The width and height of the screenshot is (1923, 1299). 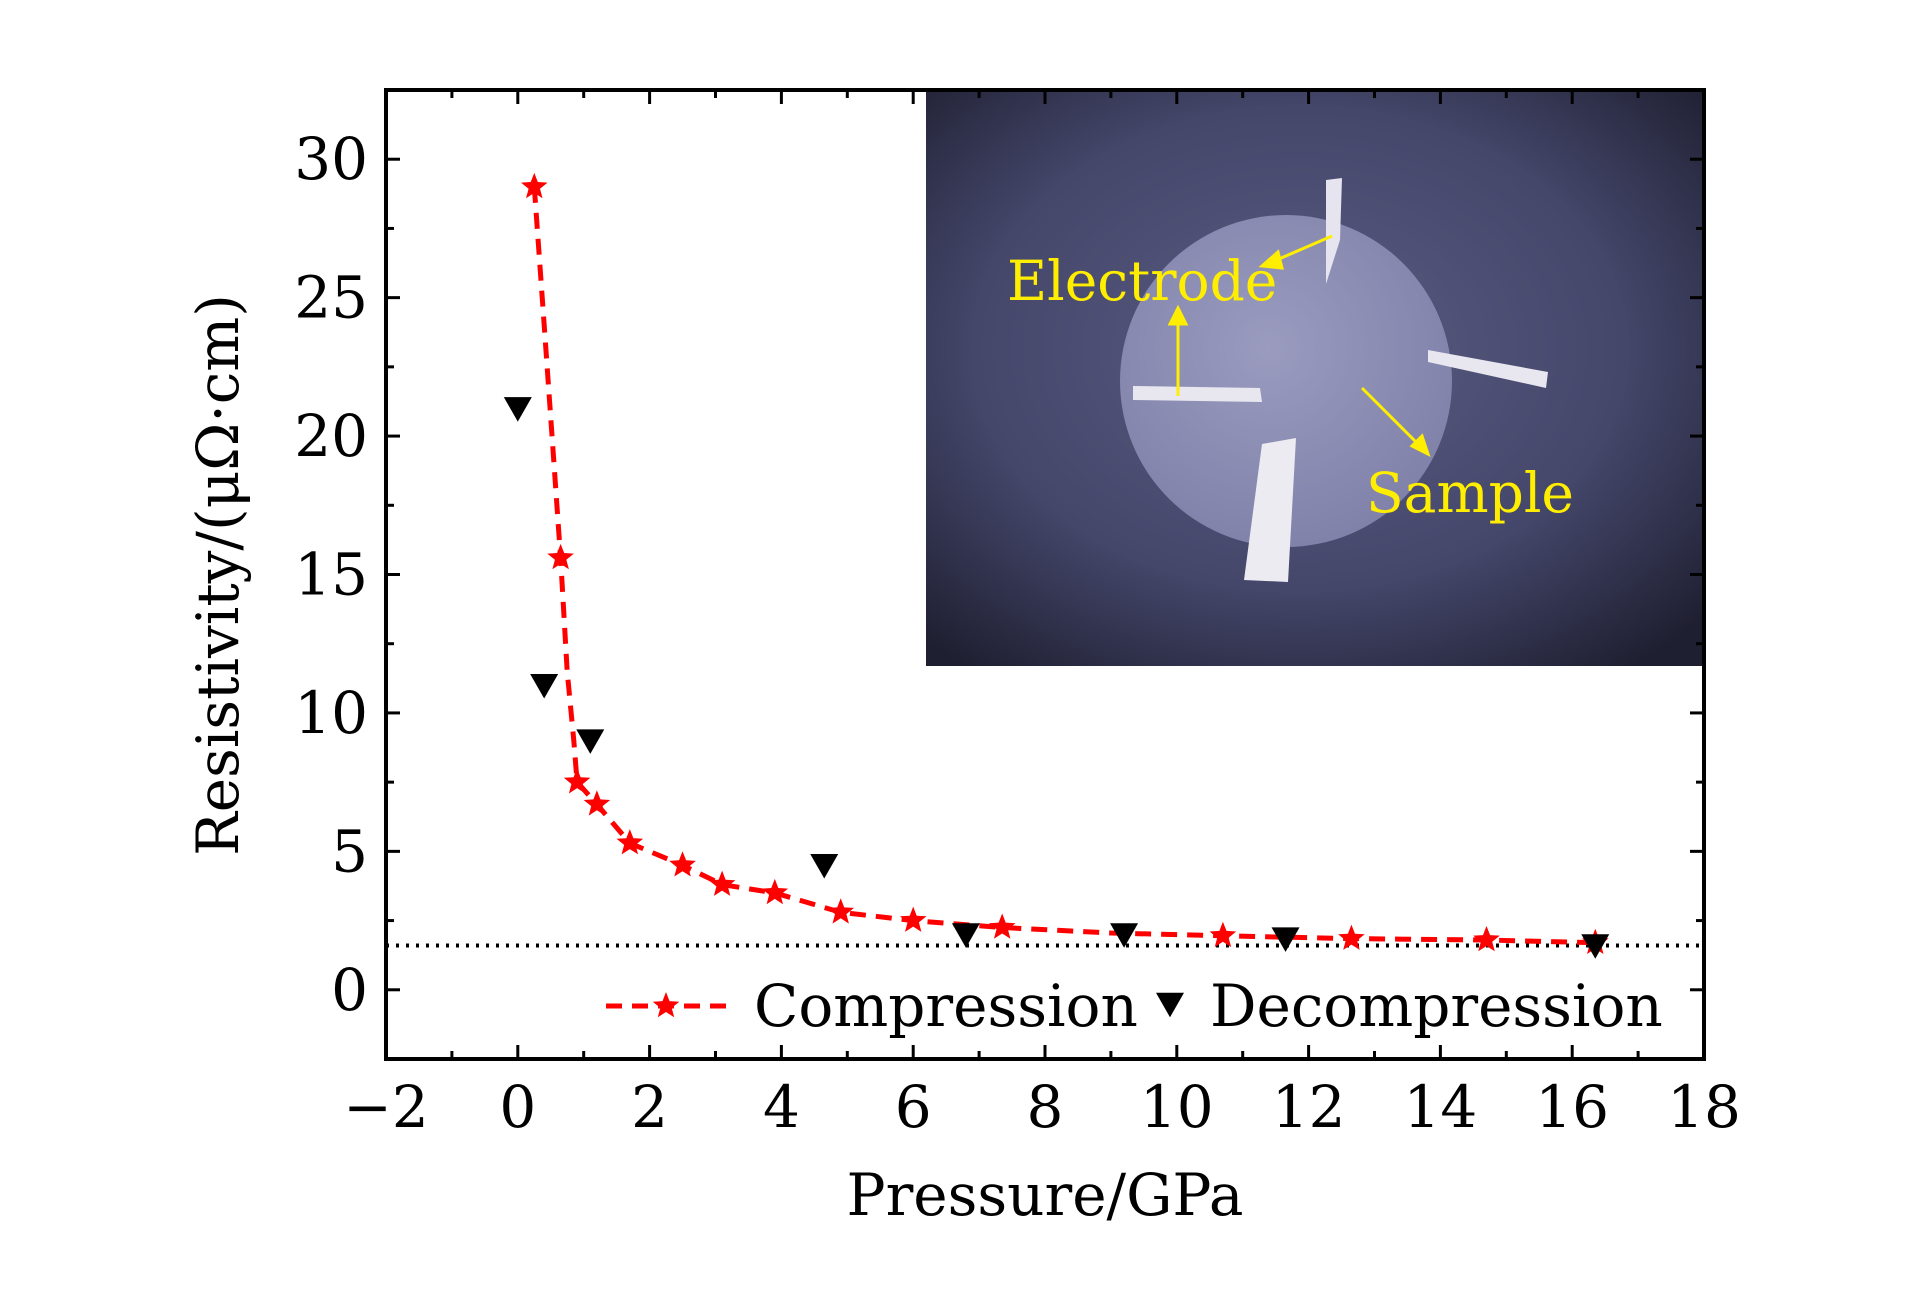 What do you see at coordinates (1270, 510) in the screenshot?
I see `electrode-bottom` at bounding box center [1270, 510].